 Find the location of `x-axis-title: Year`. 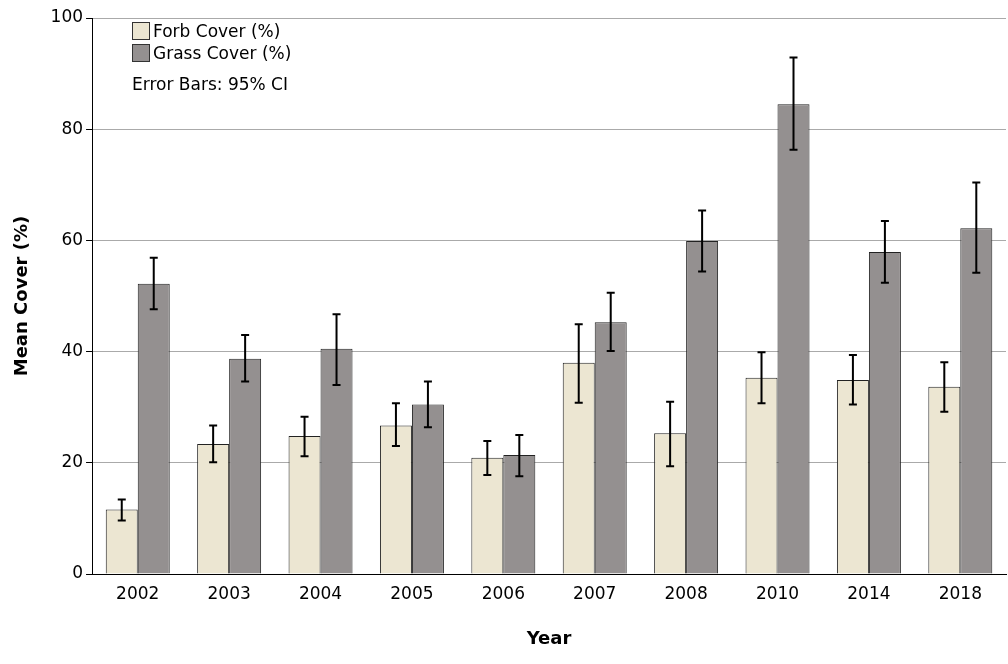

x-axis-title: Year is located at coordinates (548, 637).